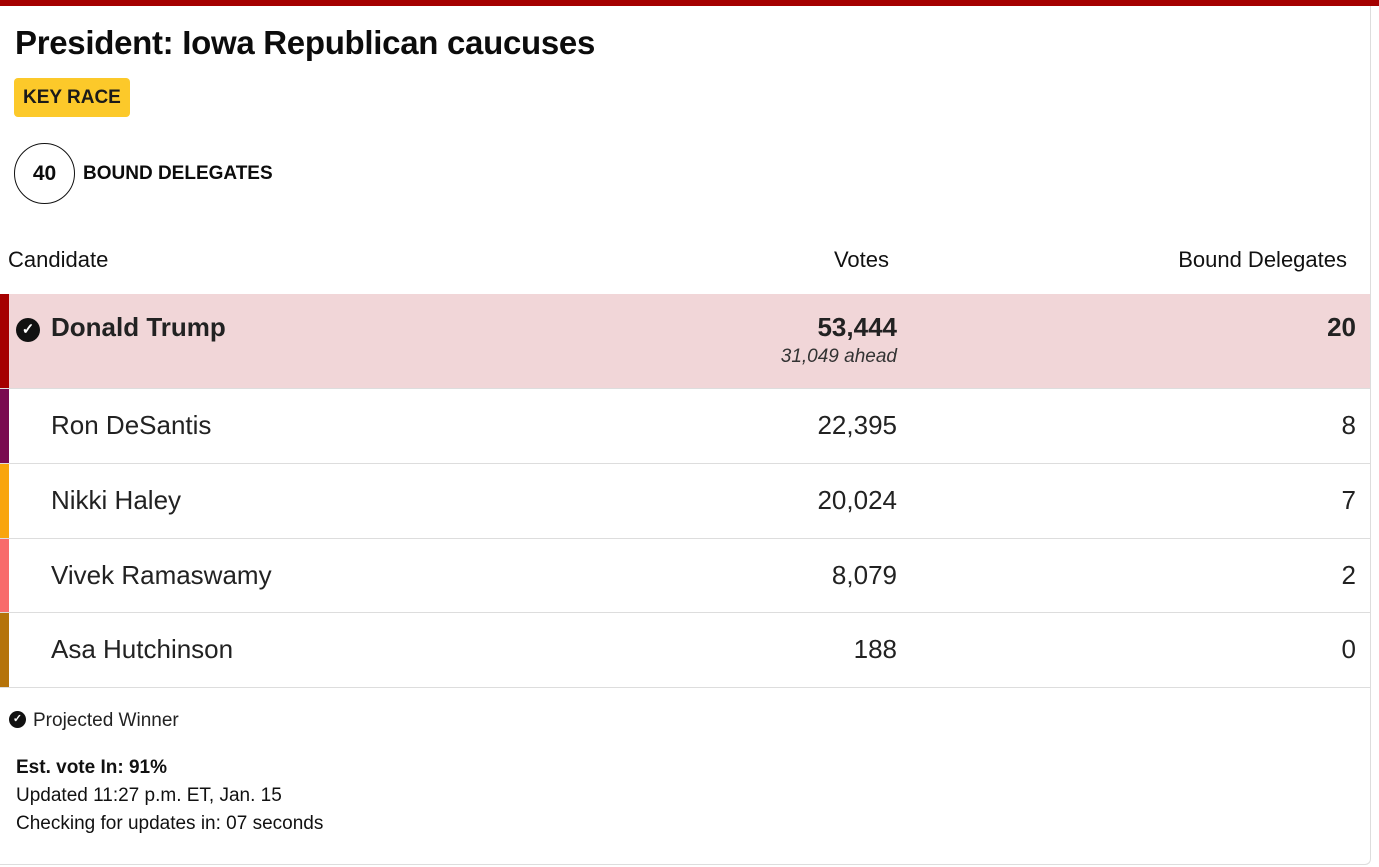  Describe the element at coordinates (138, 327) in the screenshot. I see `candidate-name: Donald Trump` at that location.